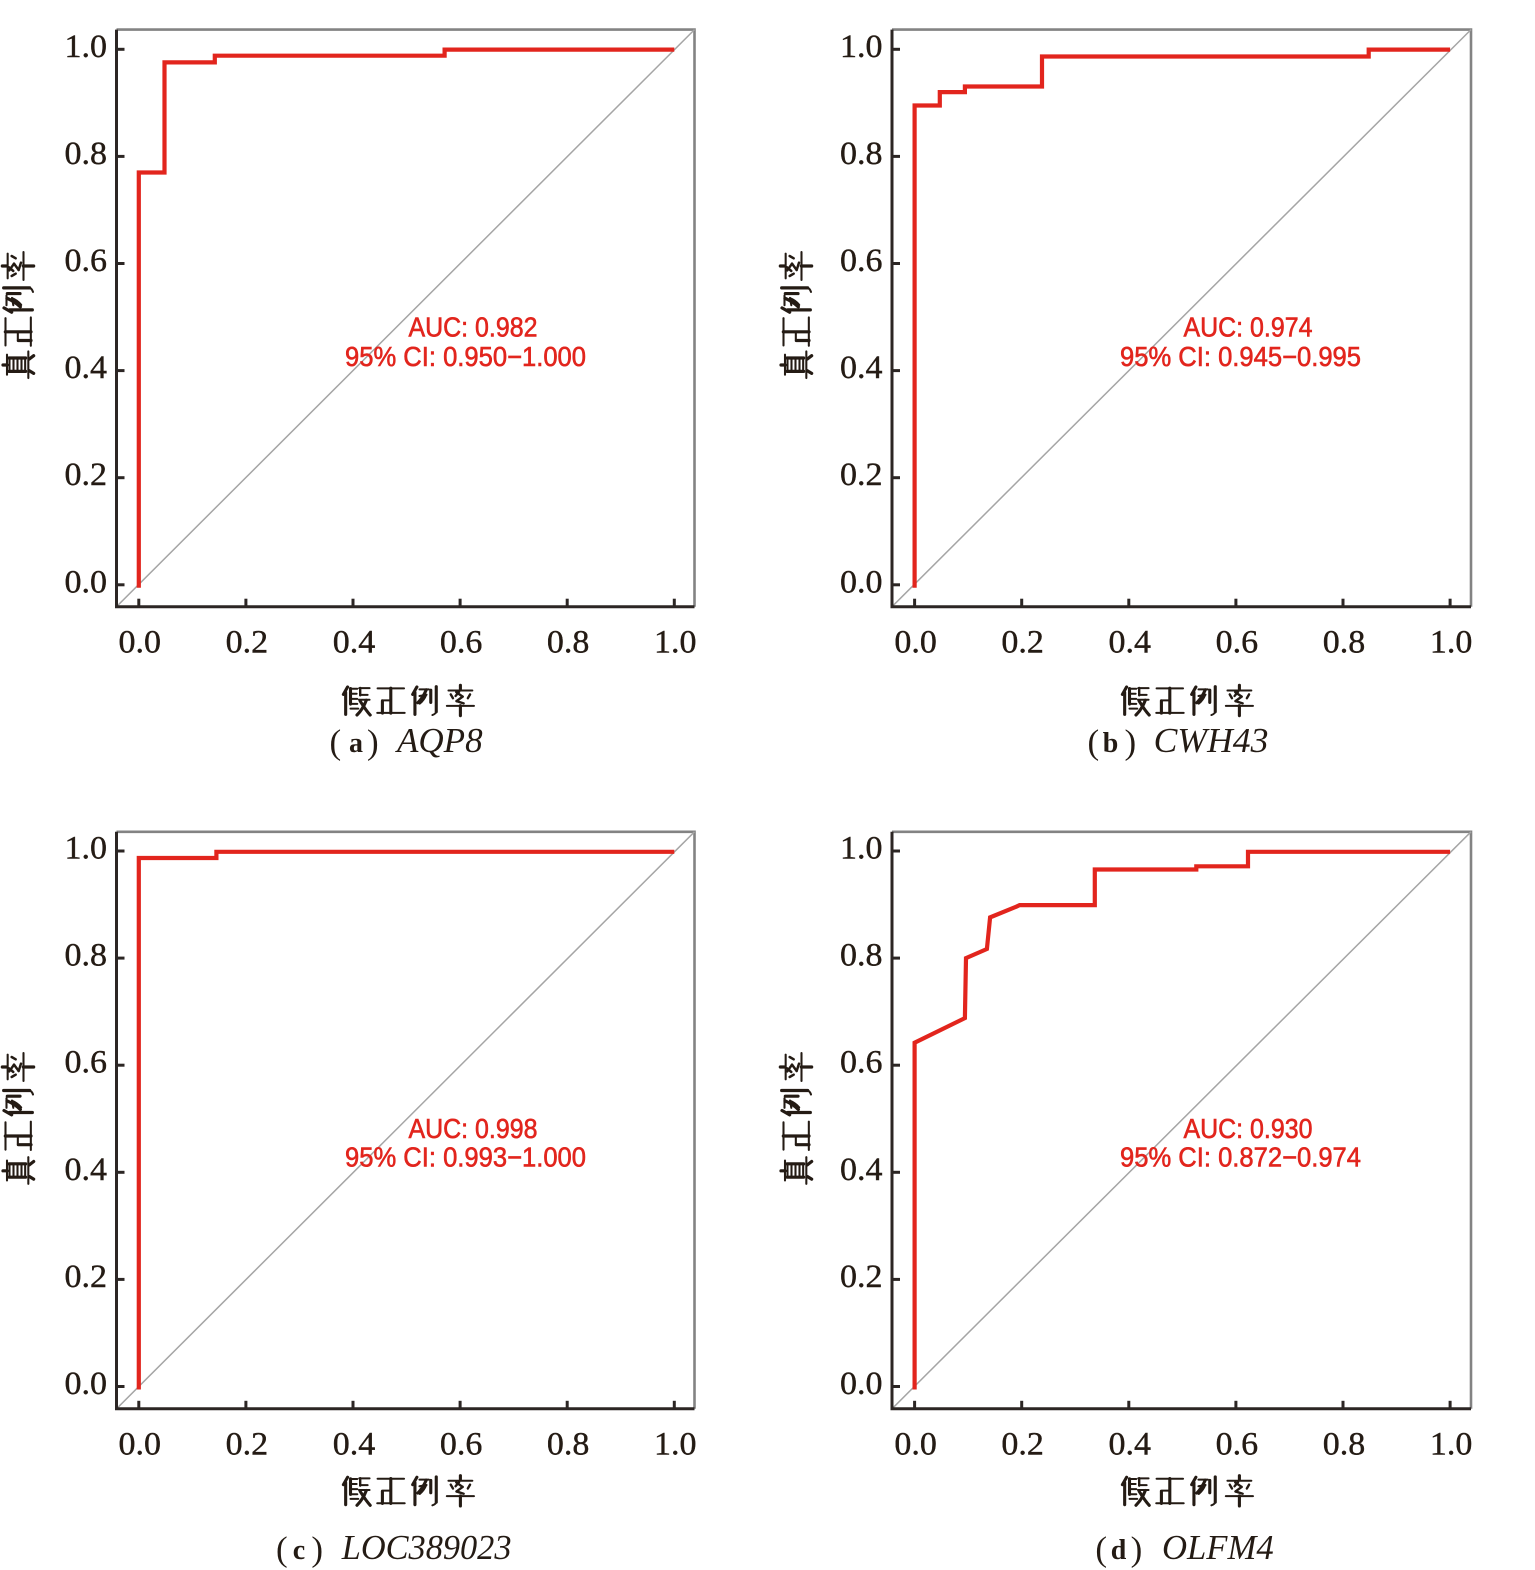 This screenshot has height=1570, width=1535. What do you see at coordinates (1248, 327) in the screenshot?
I see `svg-text: AUC: 0.974` at bounding box center [1248, 327].